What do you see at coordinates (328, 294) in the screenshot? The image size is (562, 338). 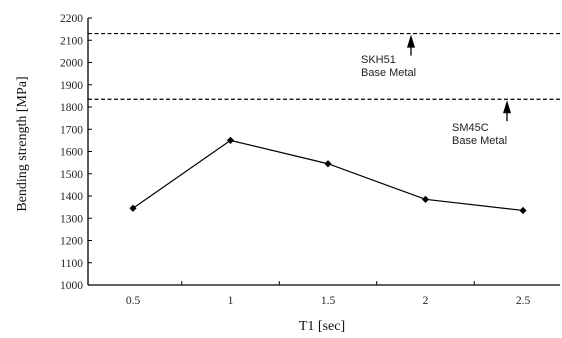 I see `x-axis-ticks: 0.5 1 1.5 2 2.5` at bounding box center [328, 294].